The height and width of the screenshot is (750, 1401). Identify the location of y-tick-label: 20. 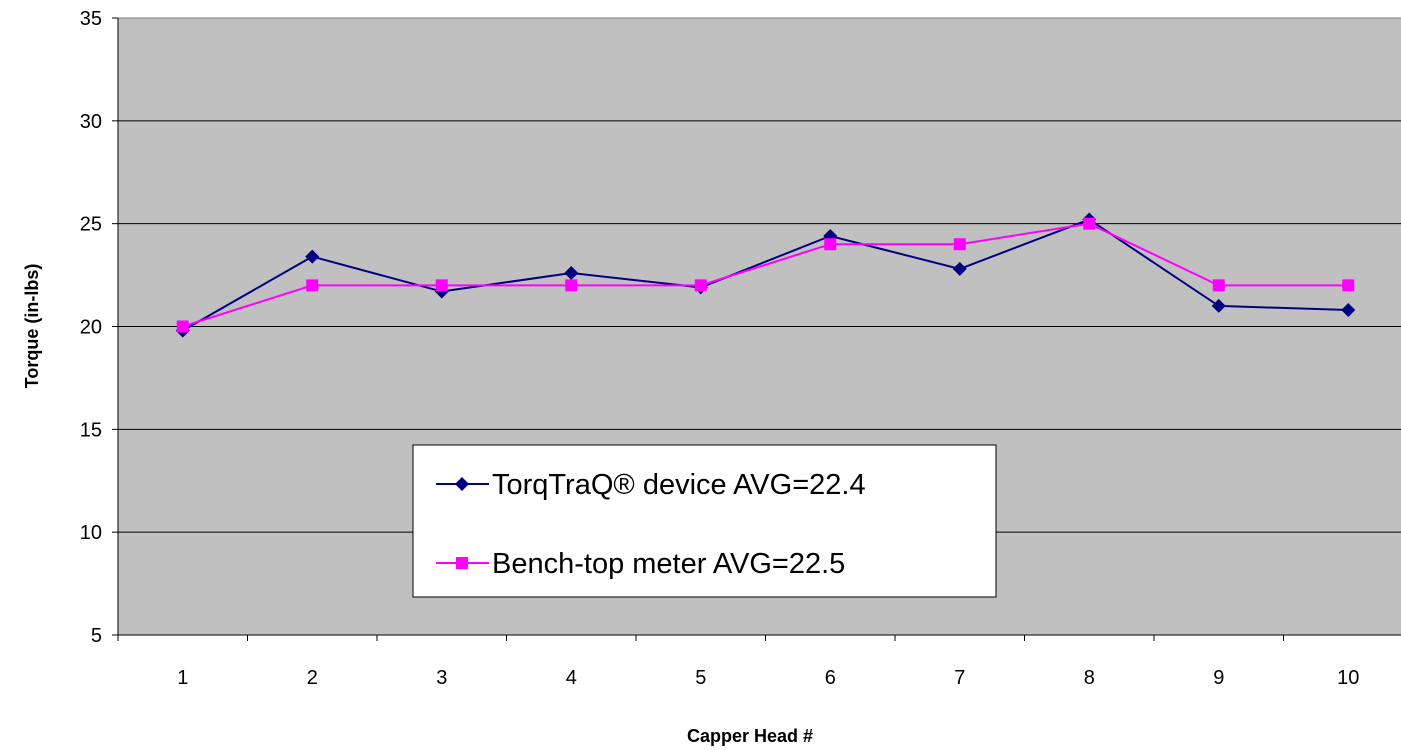
(91, 328).